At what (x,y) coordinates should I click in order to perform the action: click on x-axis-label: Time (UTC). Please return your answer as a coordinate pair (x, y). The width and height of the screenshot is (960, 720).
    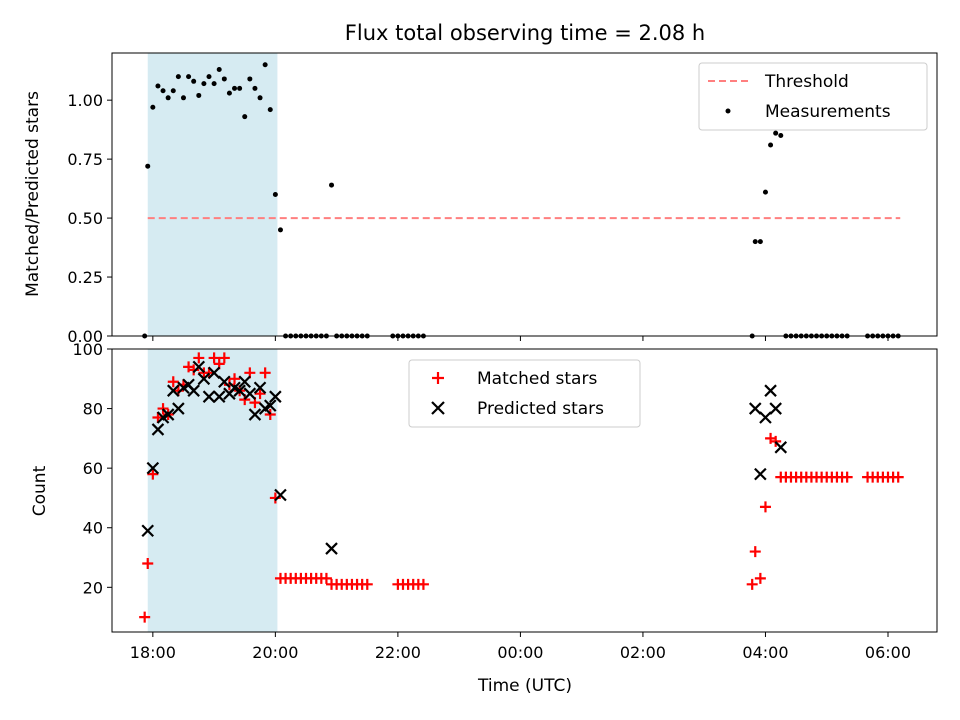
    Looking at the image, I should click on (524, 686).